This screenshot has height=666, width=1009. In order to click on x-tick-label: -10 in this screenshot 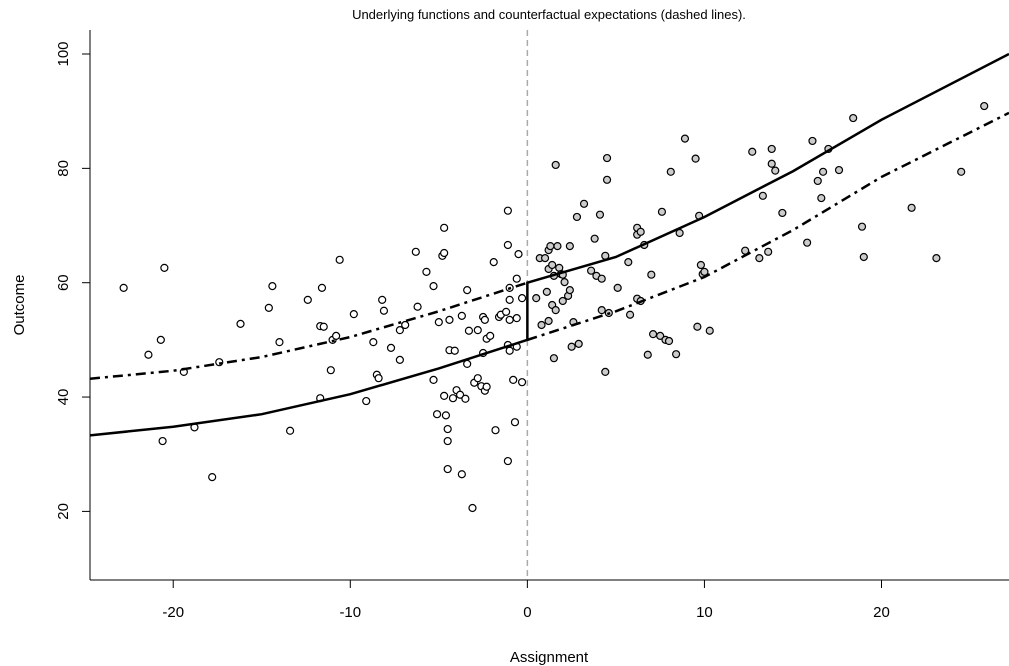, I will do `click(350, 612)`.